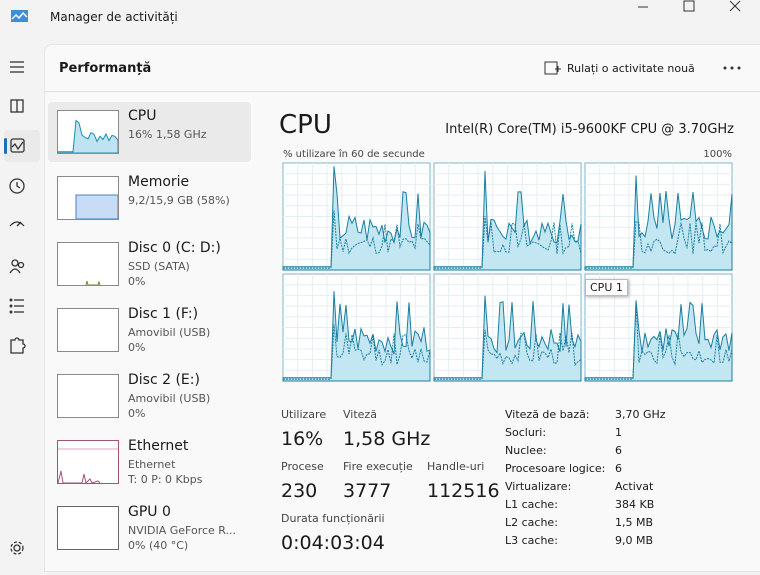 The width and height of the screenshot is (760, 575). Describe the element at coordinates (555, 468) in the screenshot. I see `spec-label: Procesoare logice:` at that location.